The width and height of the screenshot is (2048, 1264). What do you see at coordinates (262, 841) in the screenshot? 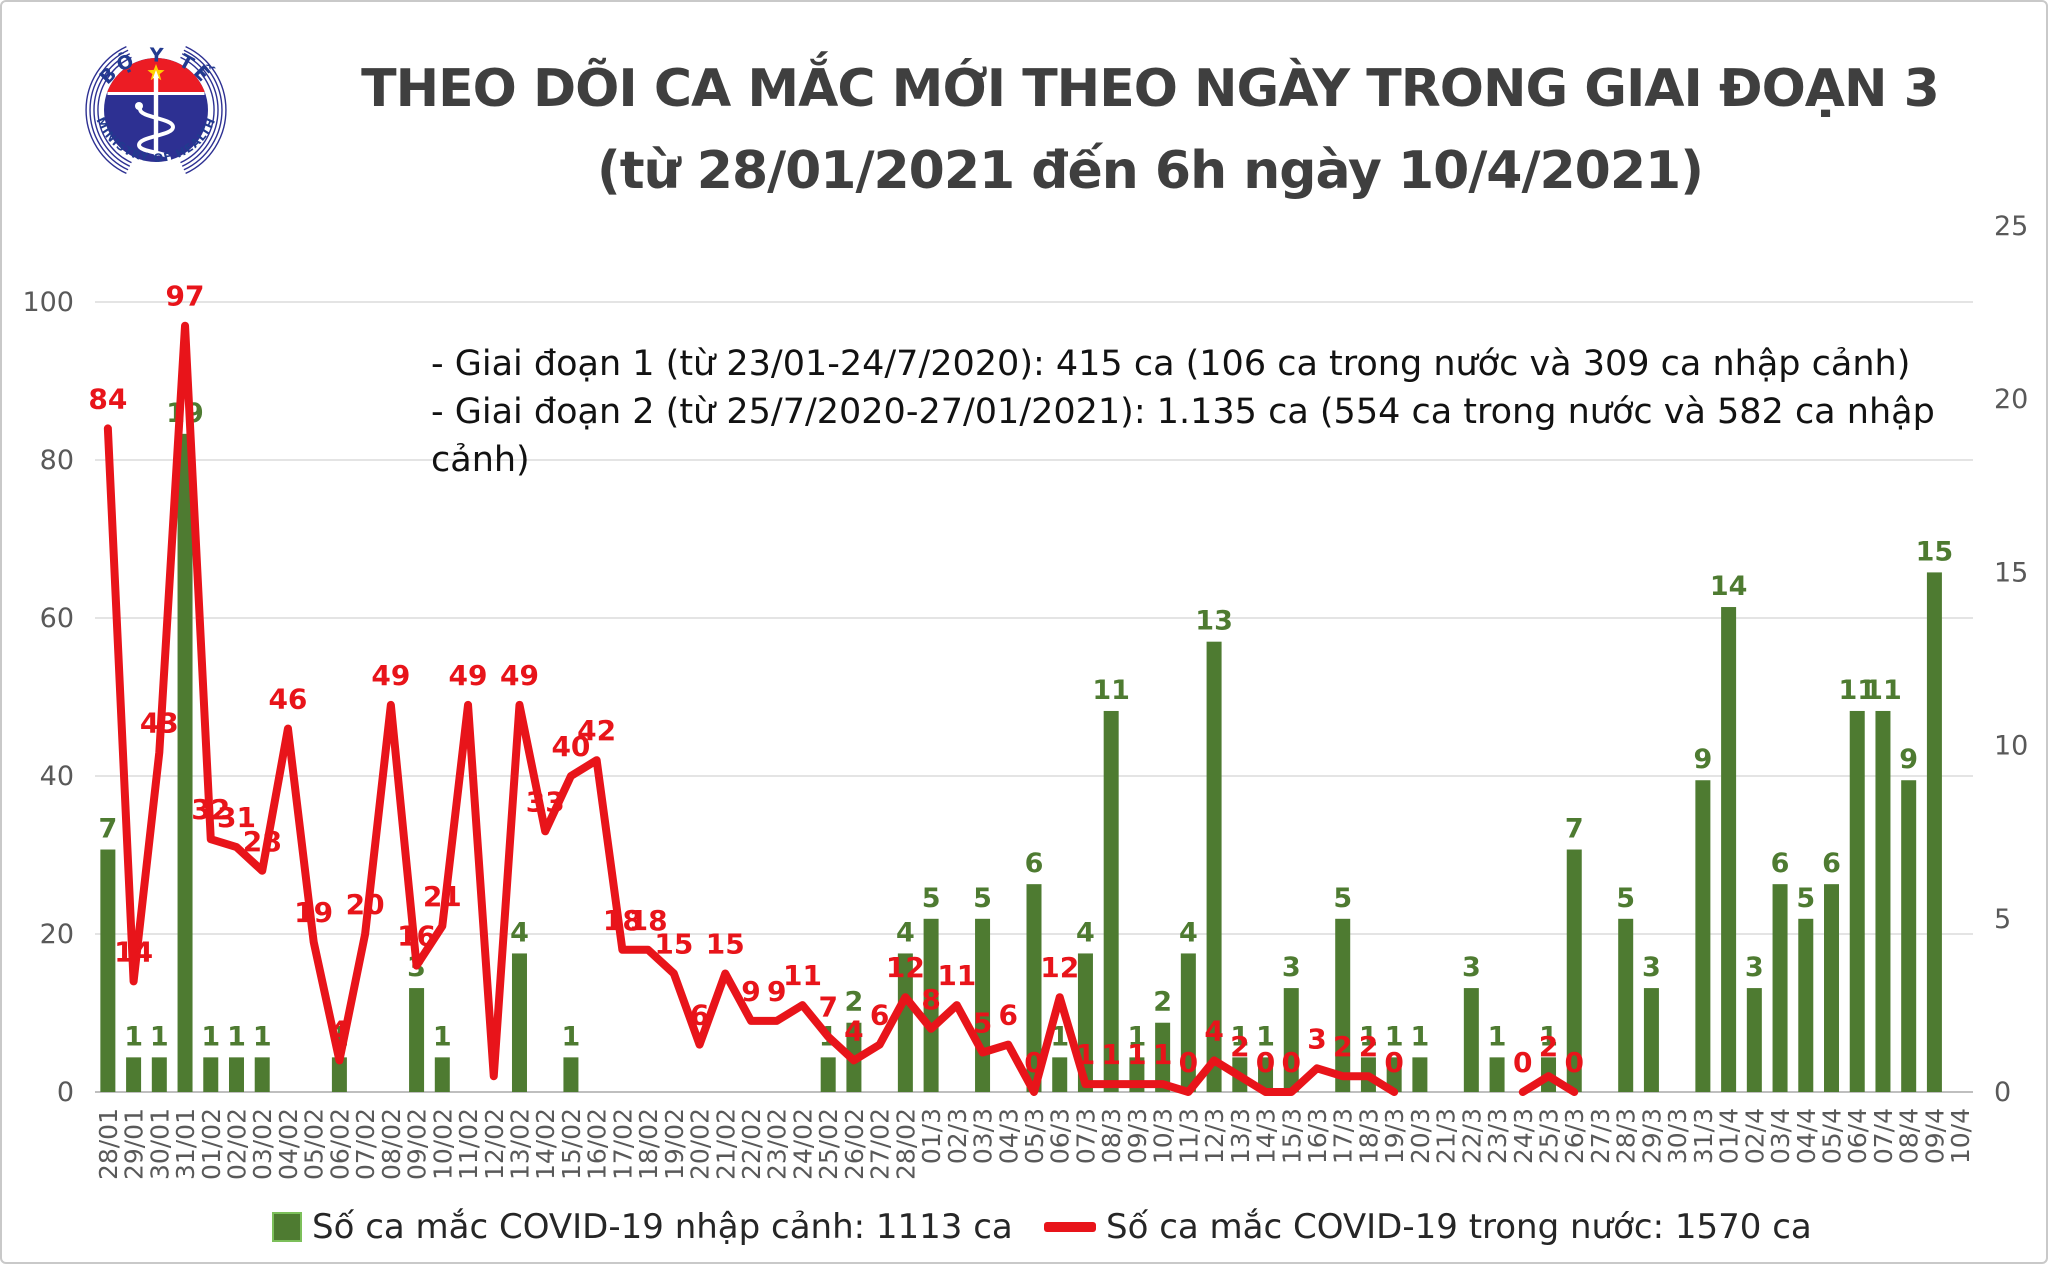
I see `line-value-label: 28` at bounding box center [262, 841].